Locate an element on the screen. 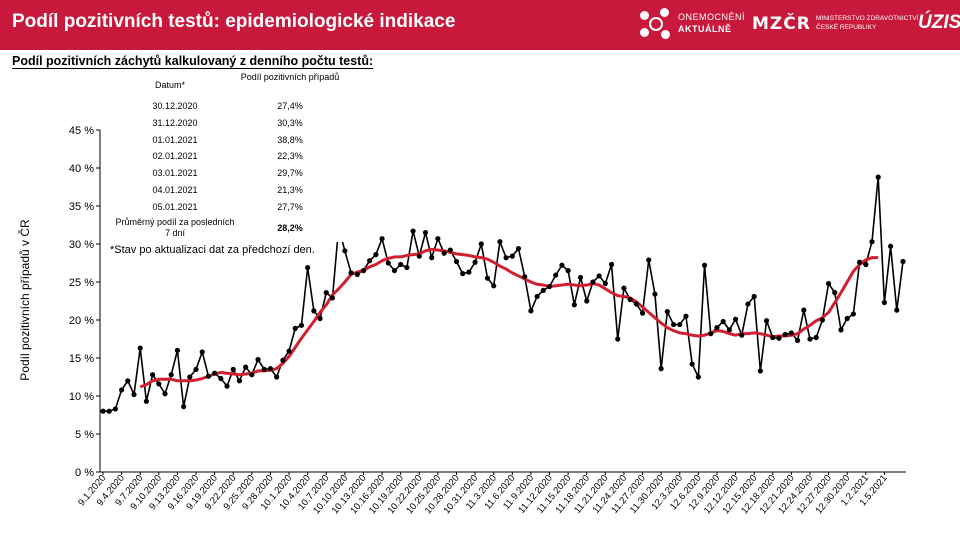 This screenshot has width=960, height=540. row-share: 27,4% is located at coordinates (290, 106).